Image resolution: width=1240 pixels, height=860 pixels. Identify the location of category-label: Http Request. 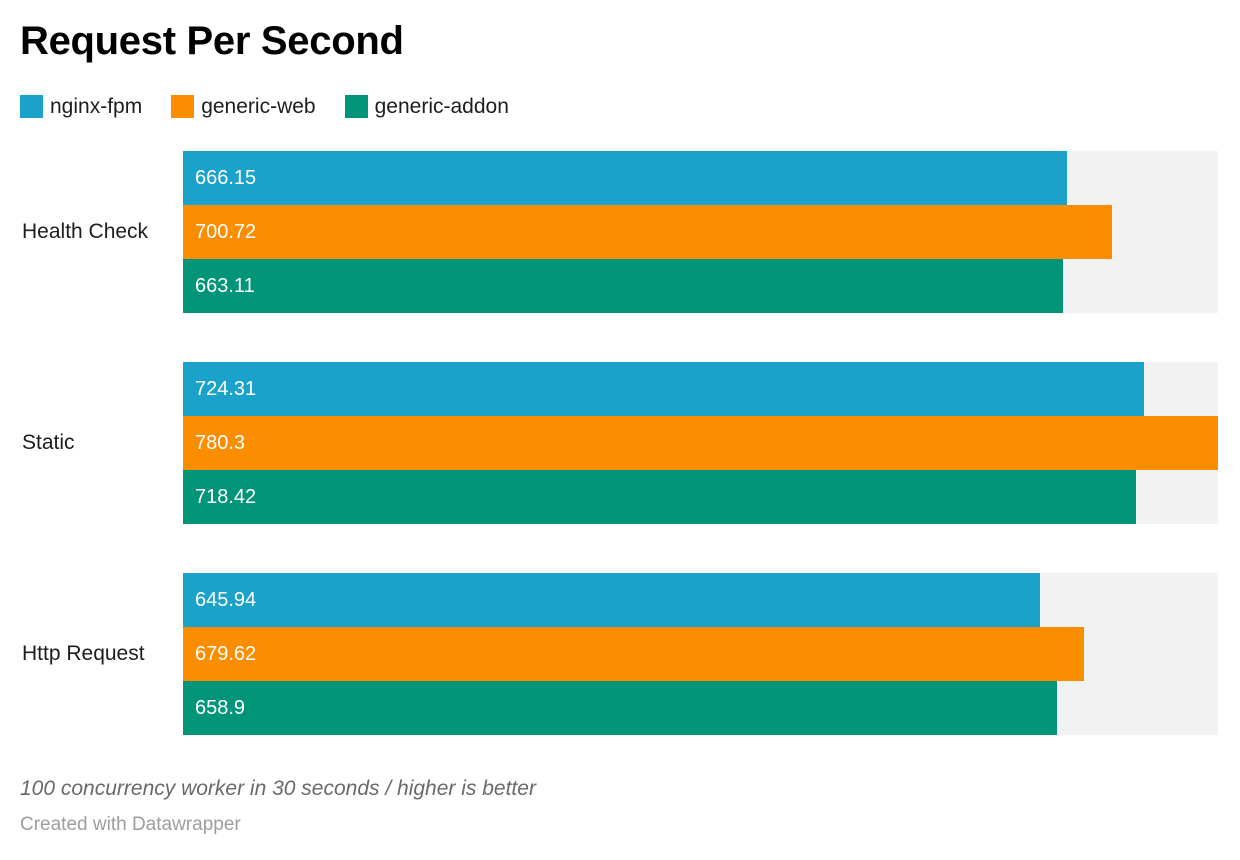
(83, 653).